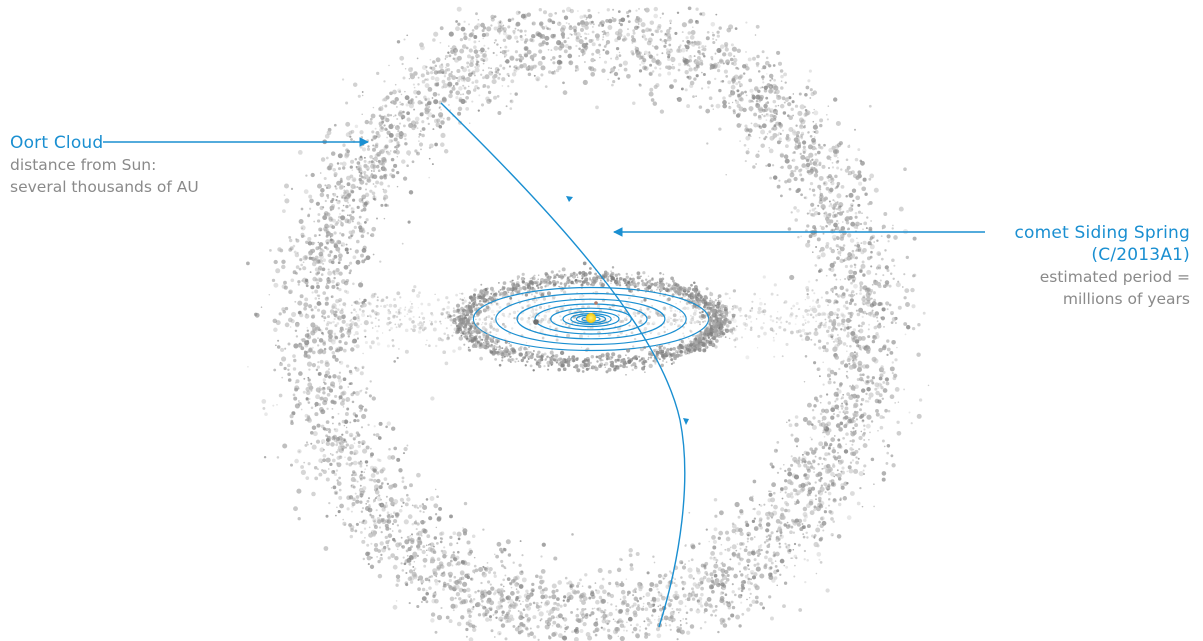 Image resolution: width=1203 pixels, height=641 pixels. What do you see at coordinates (1140, 255) in the screenshot?
I see `comet-designation: (C/2013A1)` at bounding box center [1140, 255].